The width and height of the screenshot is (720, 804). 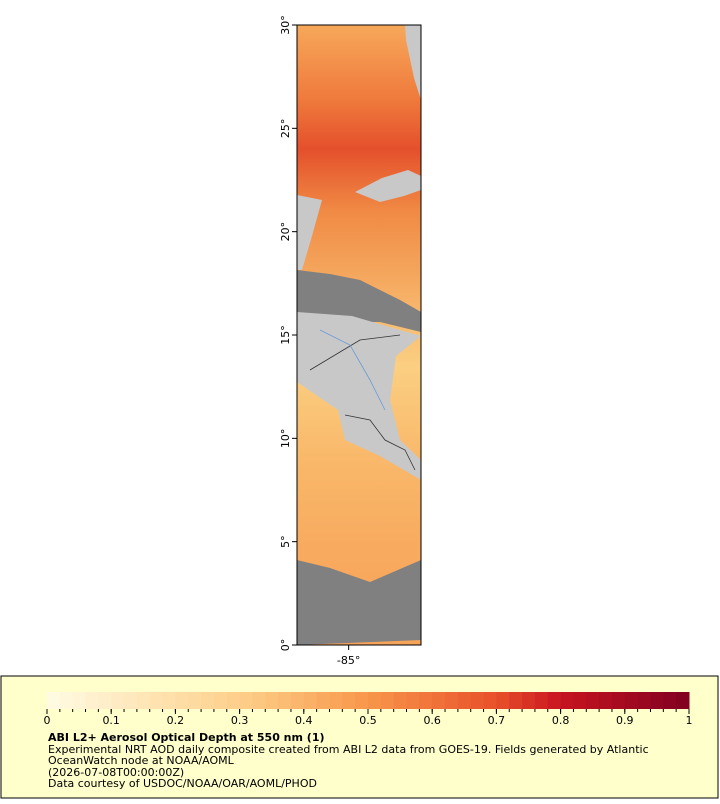 I want to click on colorbar-tick-label: 0, so click(x=47, y=720).